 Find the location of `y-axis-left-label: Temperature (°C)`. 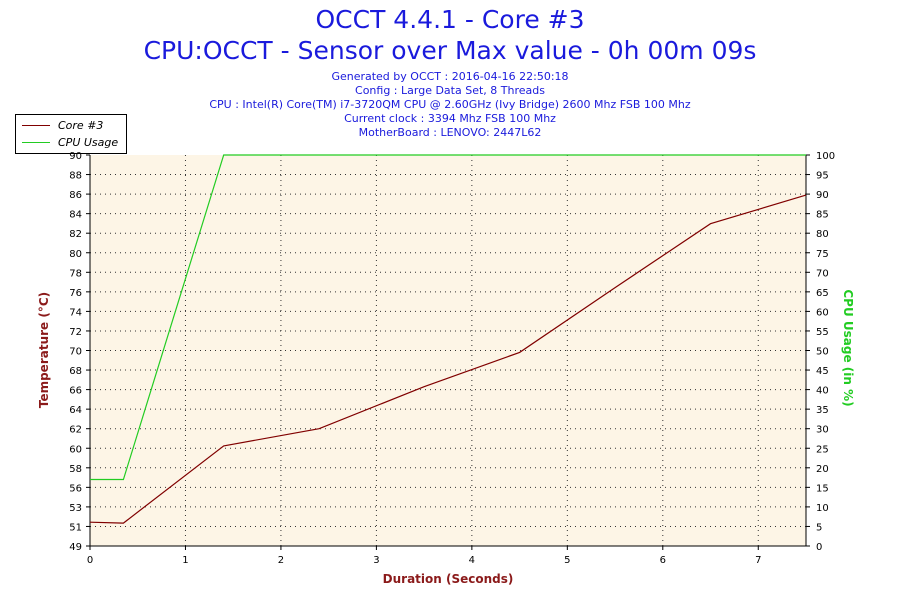

y-axis-left-label: Temperature (°C) is located at coordinates (44, 350).